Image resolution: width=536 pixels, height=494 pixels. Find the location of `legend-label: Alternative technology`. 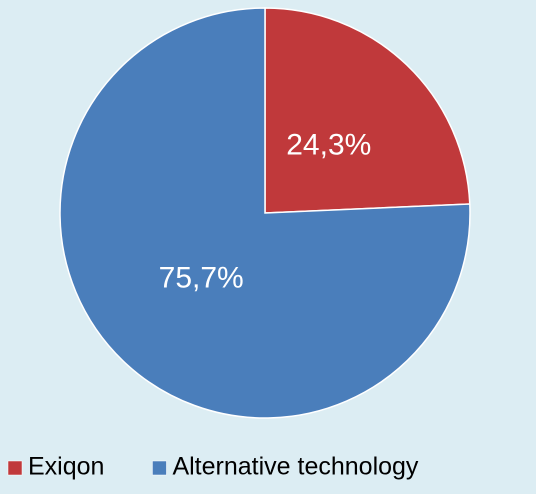

legend-label: Alternative technology is located at coordinates (295, 467).